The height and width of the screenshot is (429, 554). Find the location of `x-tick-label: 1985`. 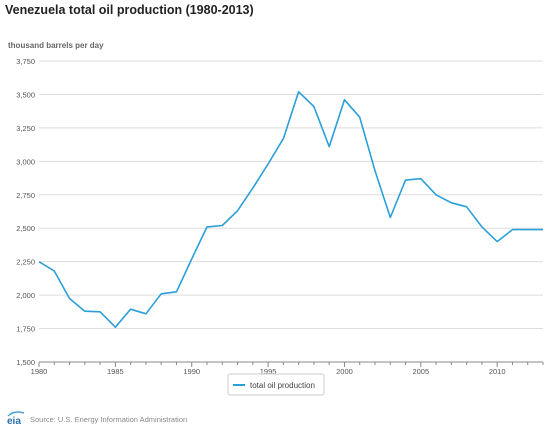

x-tick-label: 1985 is located at coordinates (115, 371).